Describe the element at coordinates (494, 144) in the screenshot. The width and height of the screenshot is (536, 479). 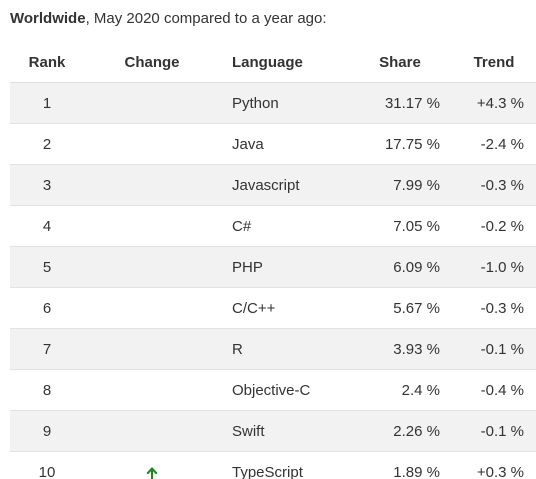
I see `trend-cell: -2.4 %` at that location.